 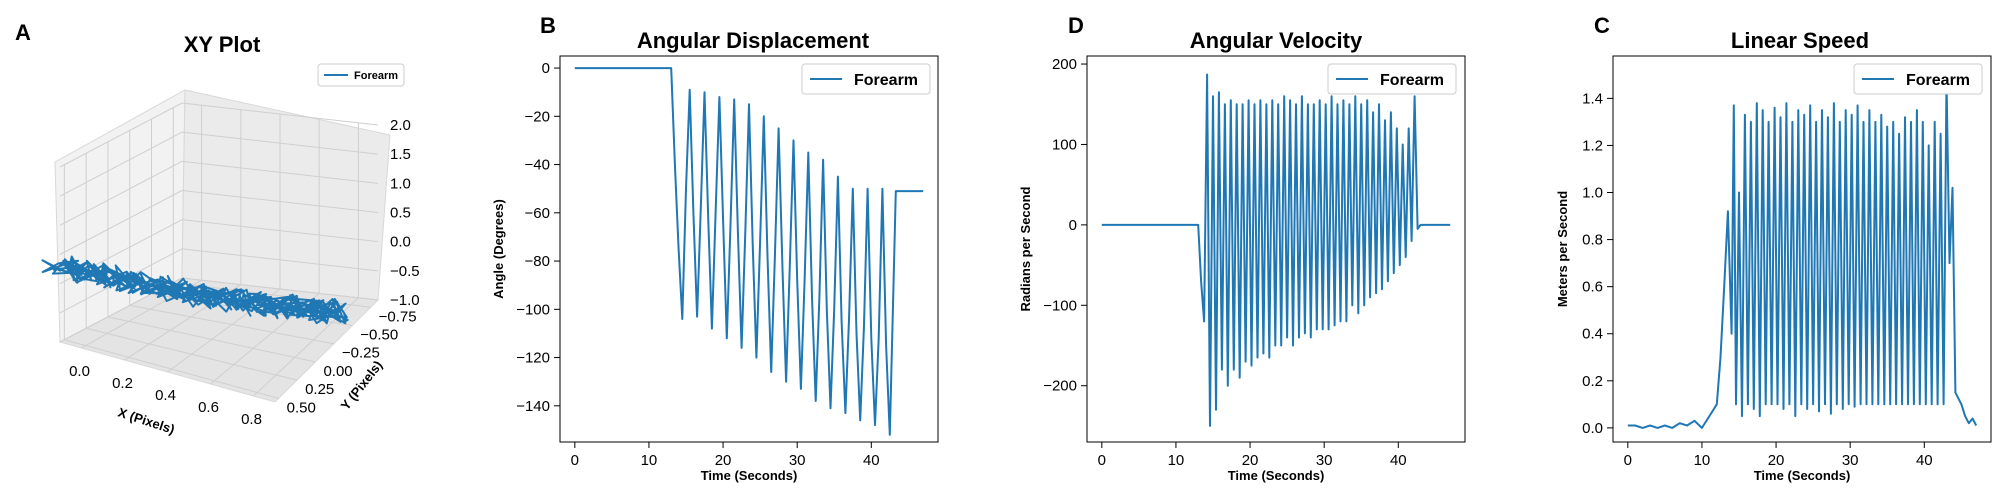 I want to click on legend-d: Forearm, so click(x=1392, y=79).